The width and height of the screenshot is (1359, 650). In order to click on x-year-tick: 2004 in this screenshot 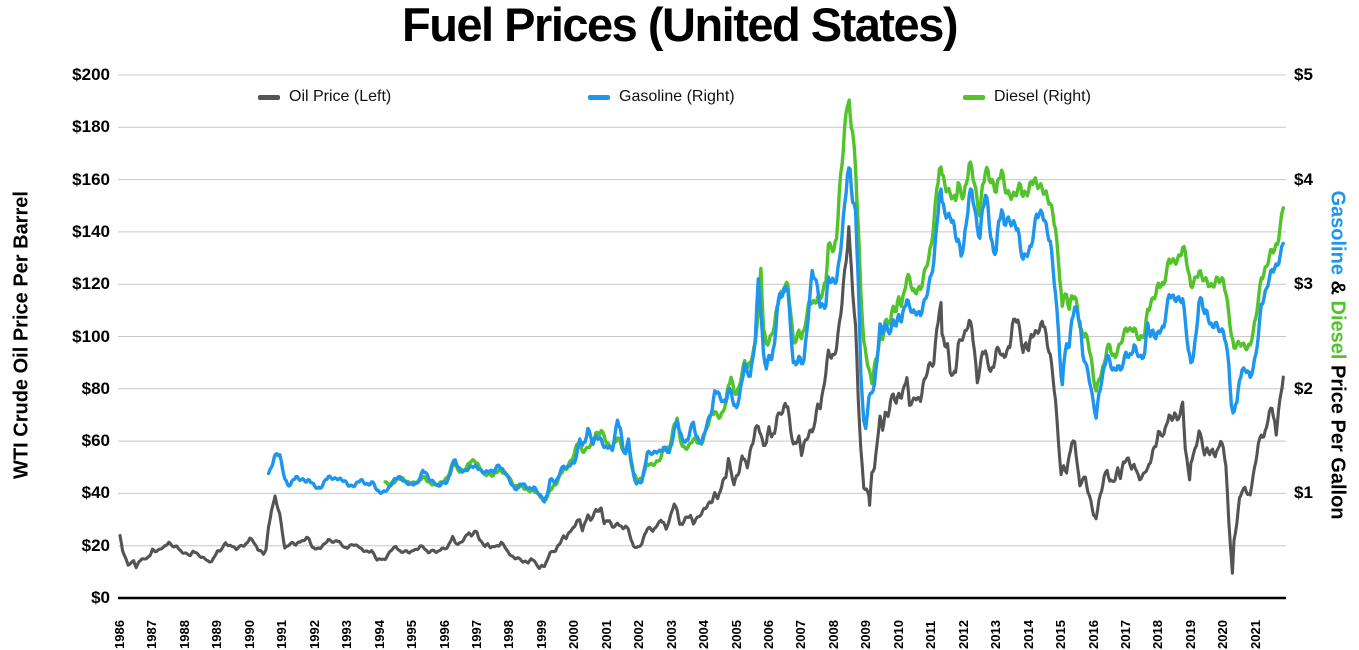, I will do `click(704, 634)`.